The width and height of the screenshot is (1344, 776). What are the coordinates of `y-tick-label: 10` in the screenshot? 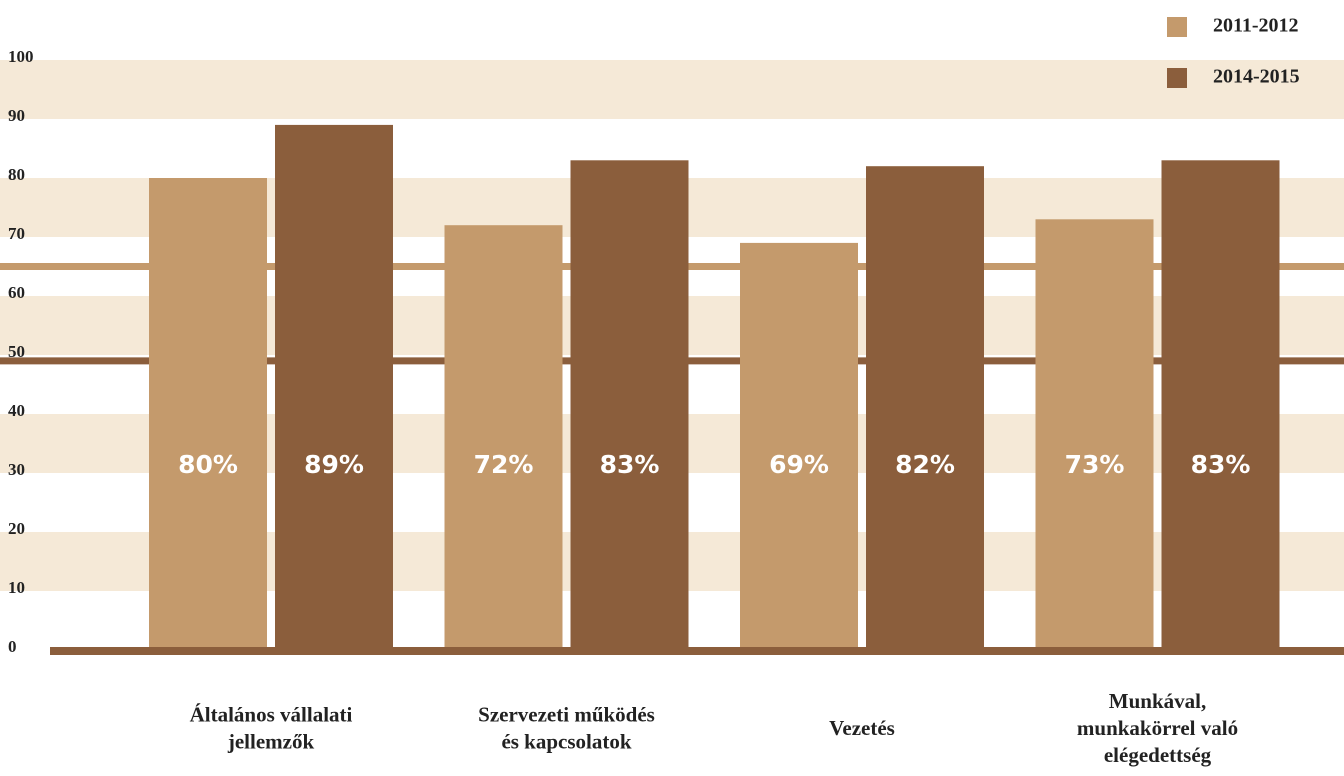 It's located at (16, 587).